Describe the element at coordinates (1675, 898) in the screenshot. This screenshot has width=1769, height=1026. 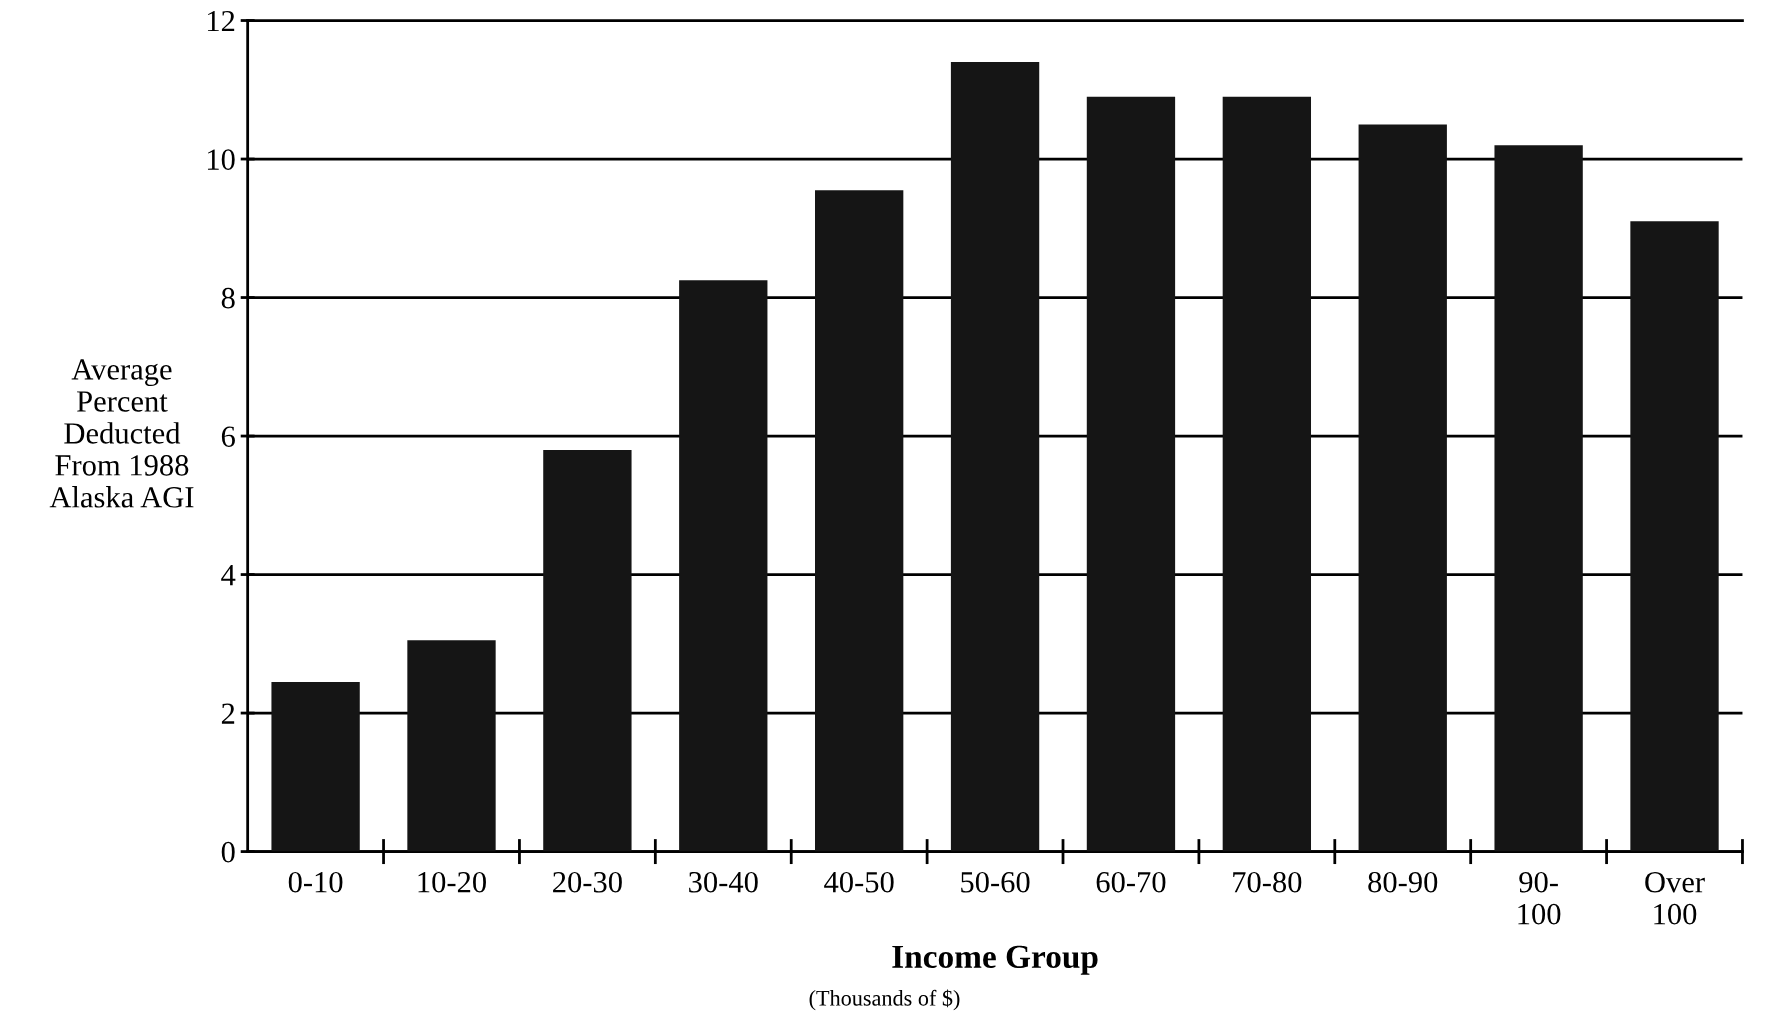
I see `x-tick-label: Over 100` at that location.